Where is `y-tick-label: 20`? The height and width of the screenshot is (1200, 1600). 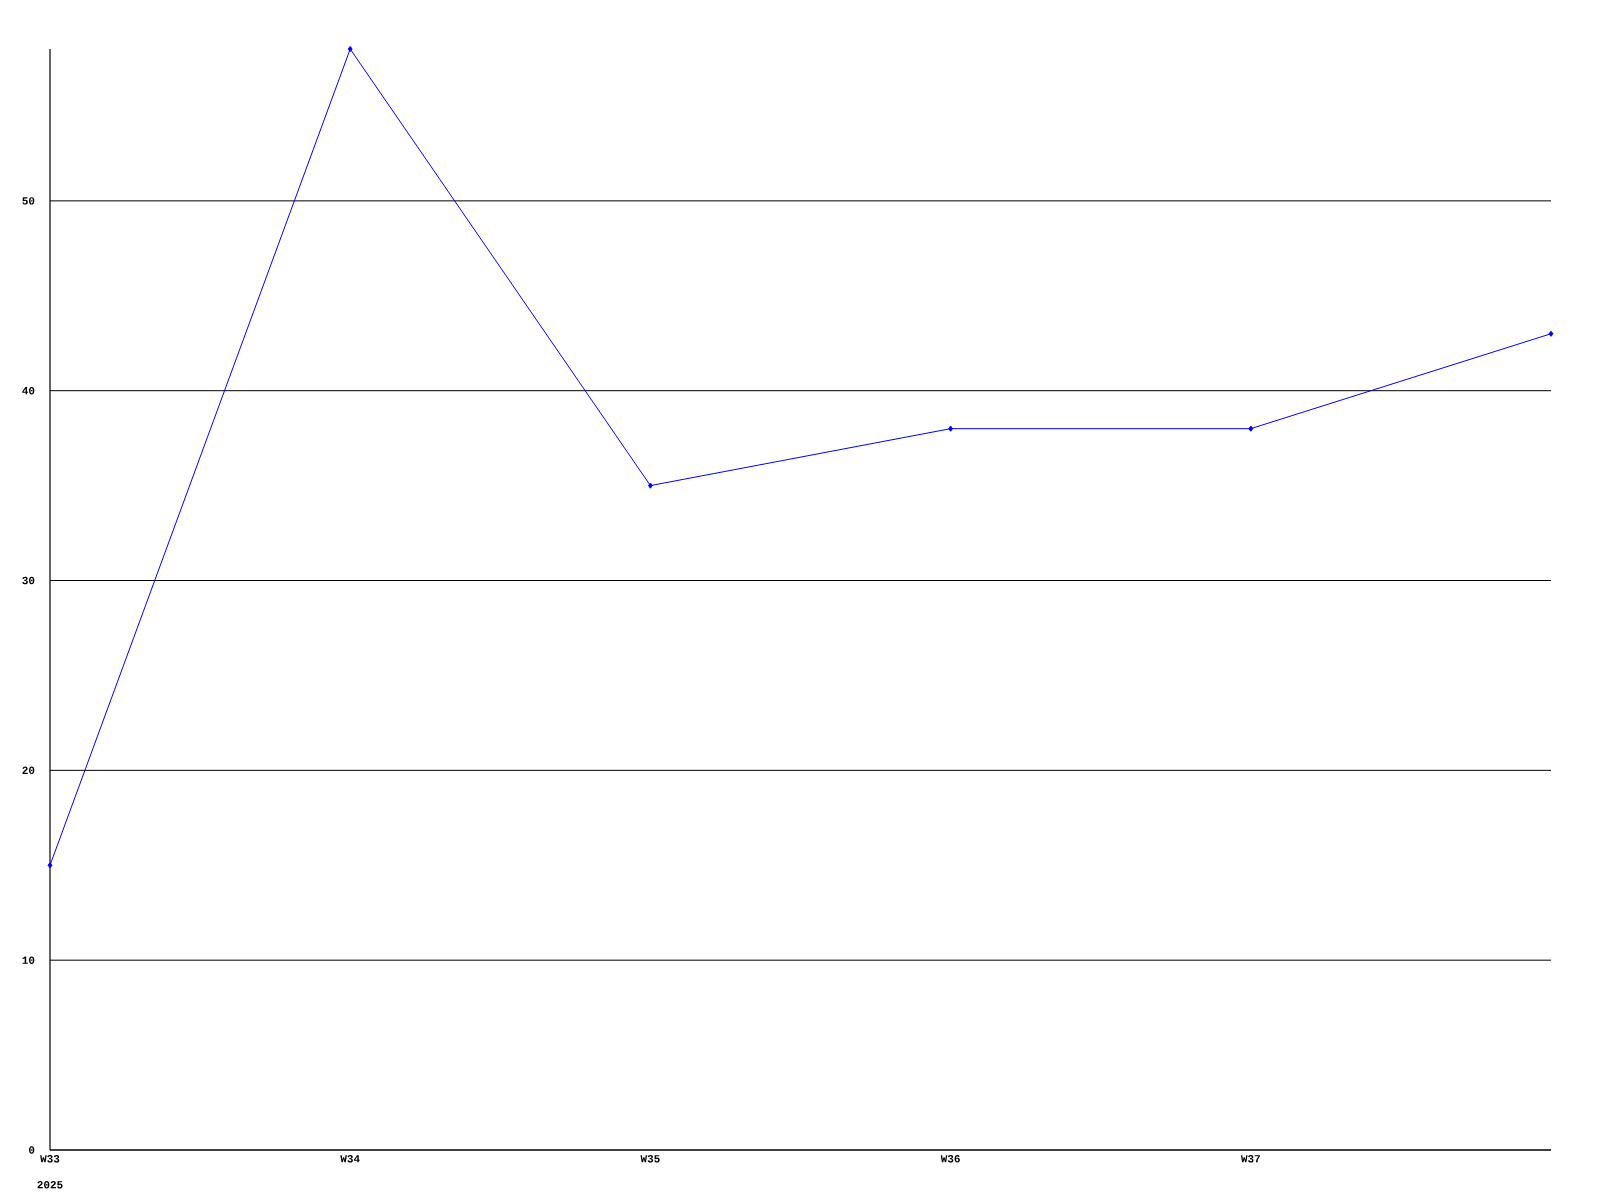
y-tick-label: 20 is located at coordinates (28, 770).